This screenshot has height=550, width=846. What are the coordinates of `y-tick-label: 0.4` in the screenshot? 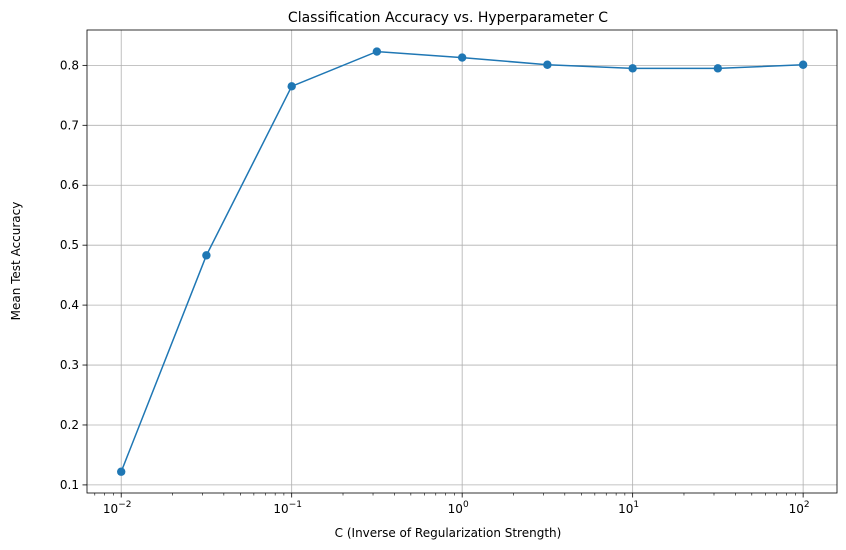 It's located at (69, 305).